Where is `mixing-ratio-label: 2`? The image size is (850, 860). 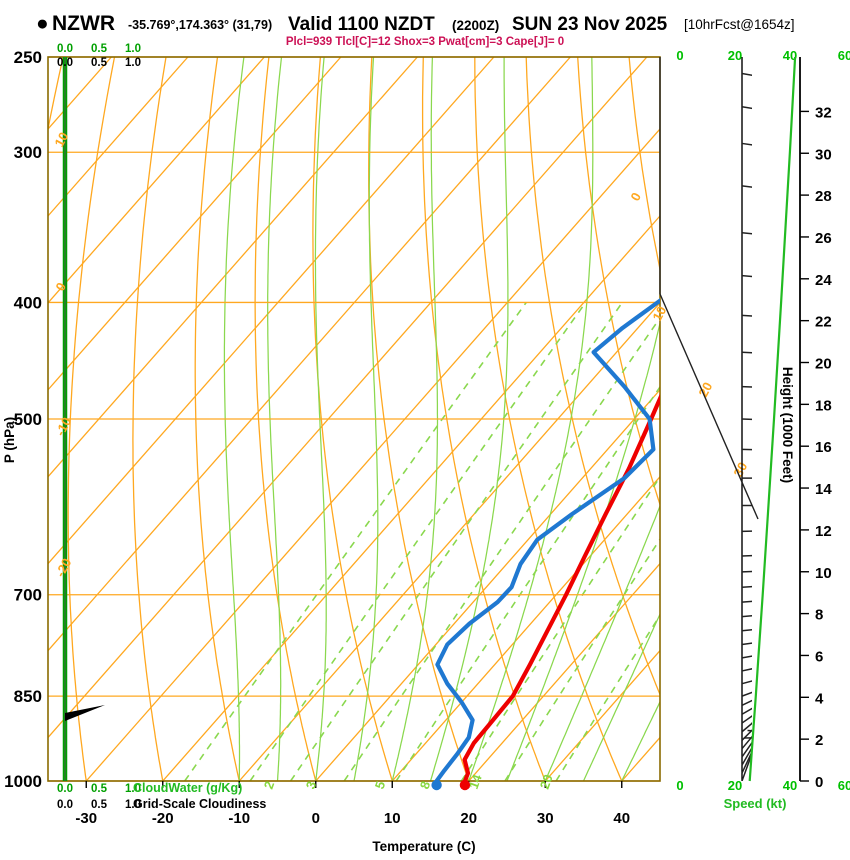 mixing-ratio-label: 2 is located at coordinates (269, 785).